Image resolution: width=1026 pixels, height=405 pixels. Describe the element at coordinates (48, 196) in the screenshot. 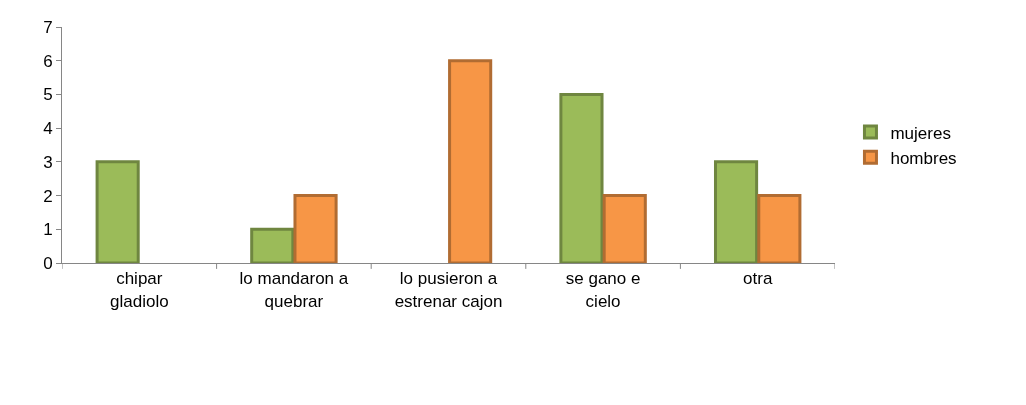

I see `y-tick-label: 2` at that location.